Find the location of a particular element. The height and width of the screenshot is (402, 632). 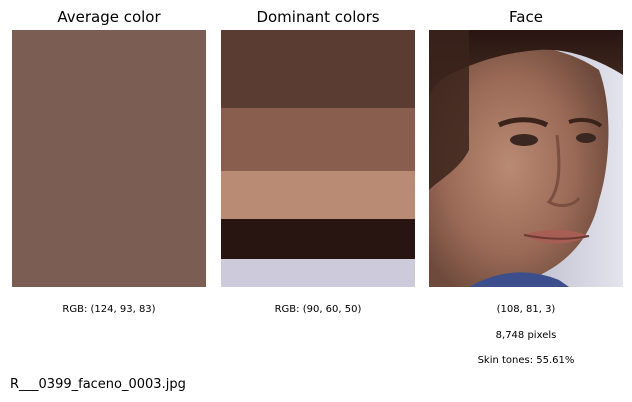

face-rgb-caption: (108, 81, 3) is located at coordinates (526, 309).